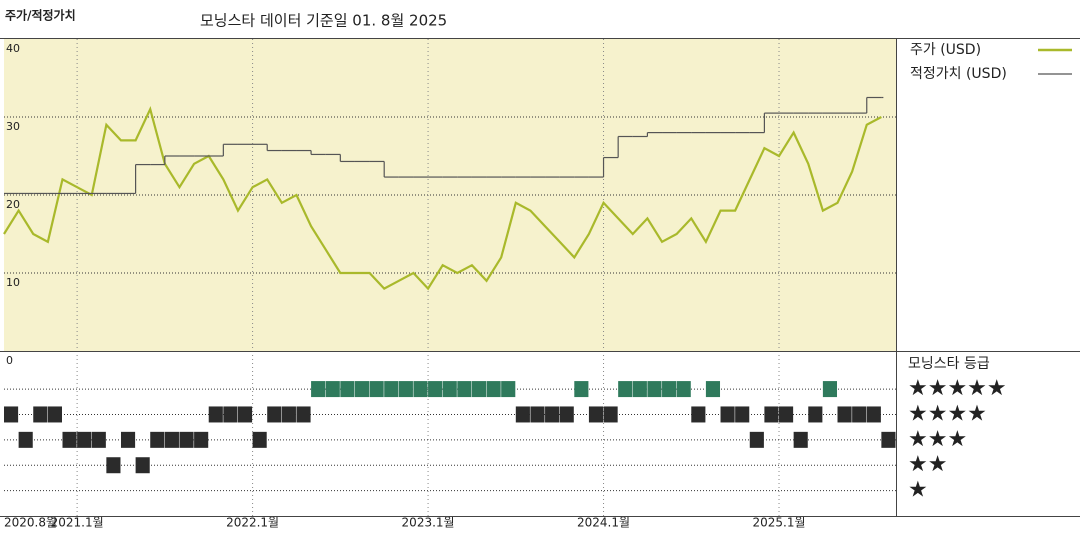 This screenshot has height=540, width=1080. Describe the element at coordinates (77, 523) in the screenshot. I see `x-tick-label: 2021.1월` at that location.